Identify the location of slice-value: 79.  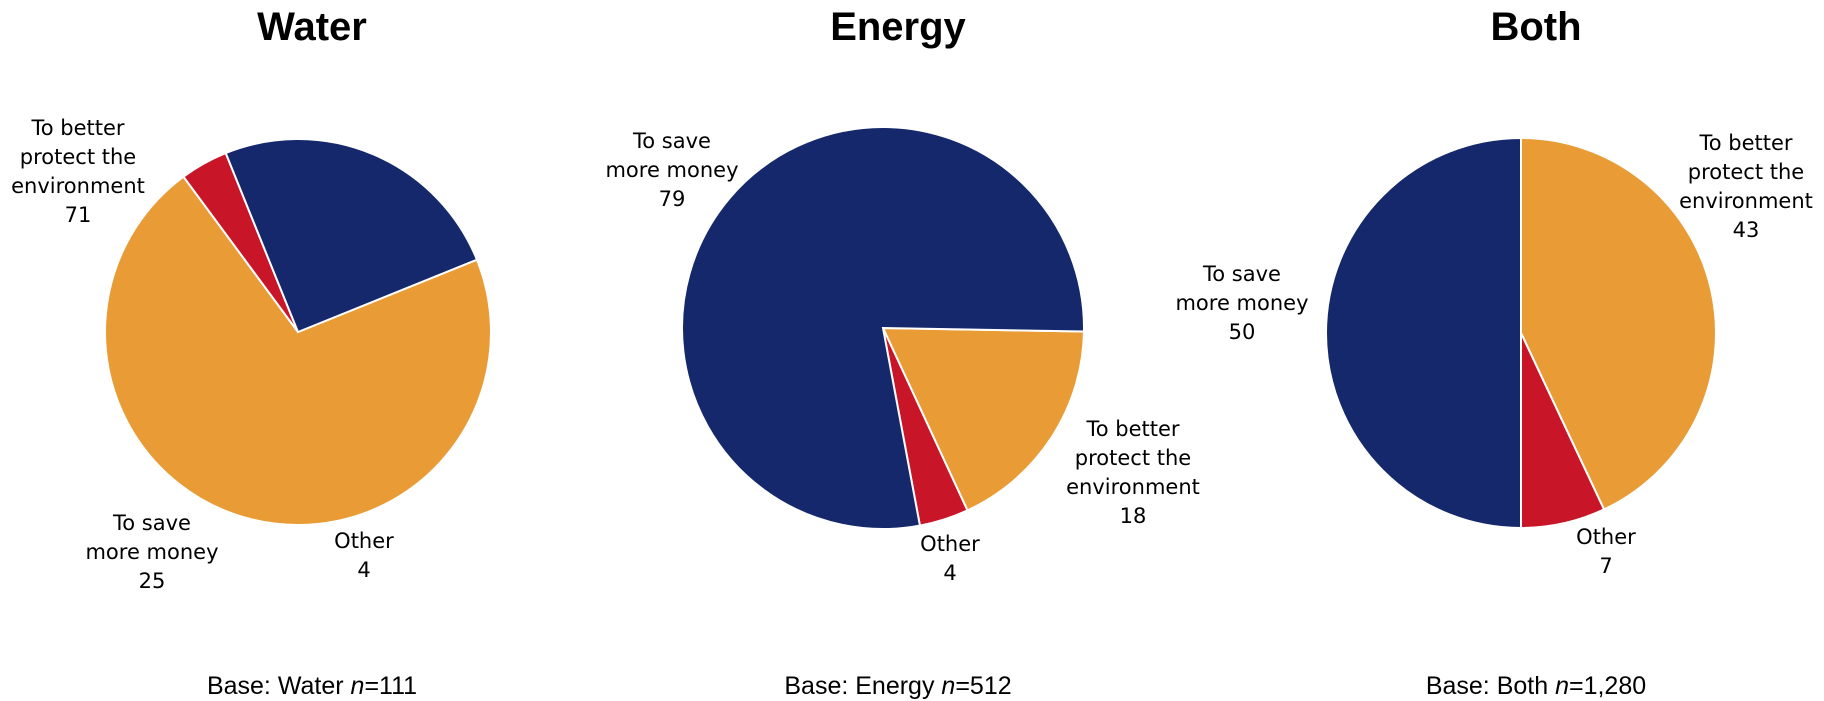
(672, 199).